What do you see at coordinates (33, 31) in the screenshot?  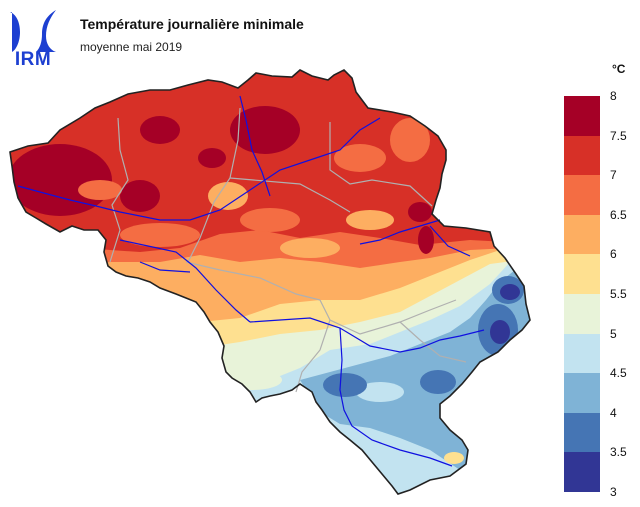 I see `irm-logo` at bounding box center [33, 31].